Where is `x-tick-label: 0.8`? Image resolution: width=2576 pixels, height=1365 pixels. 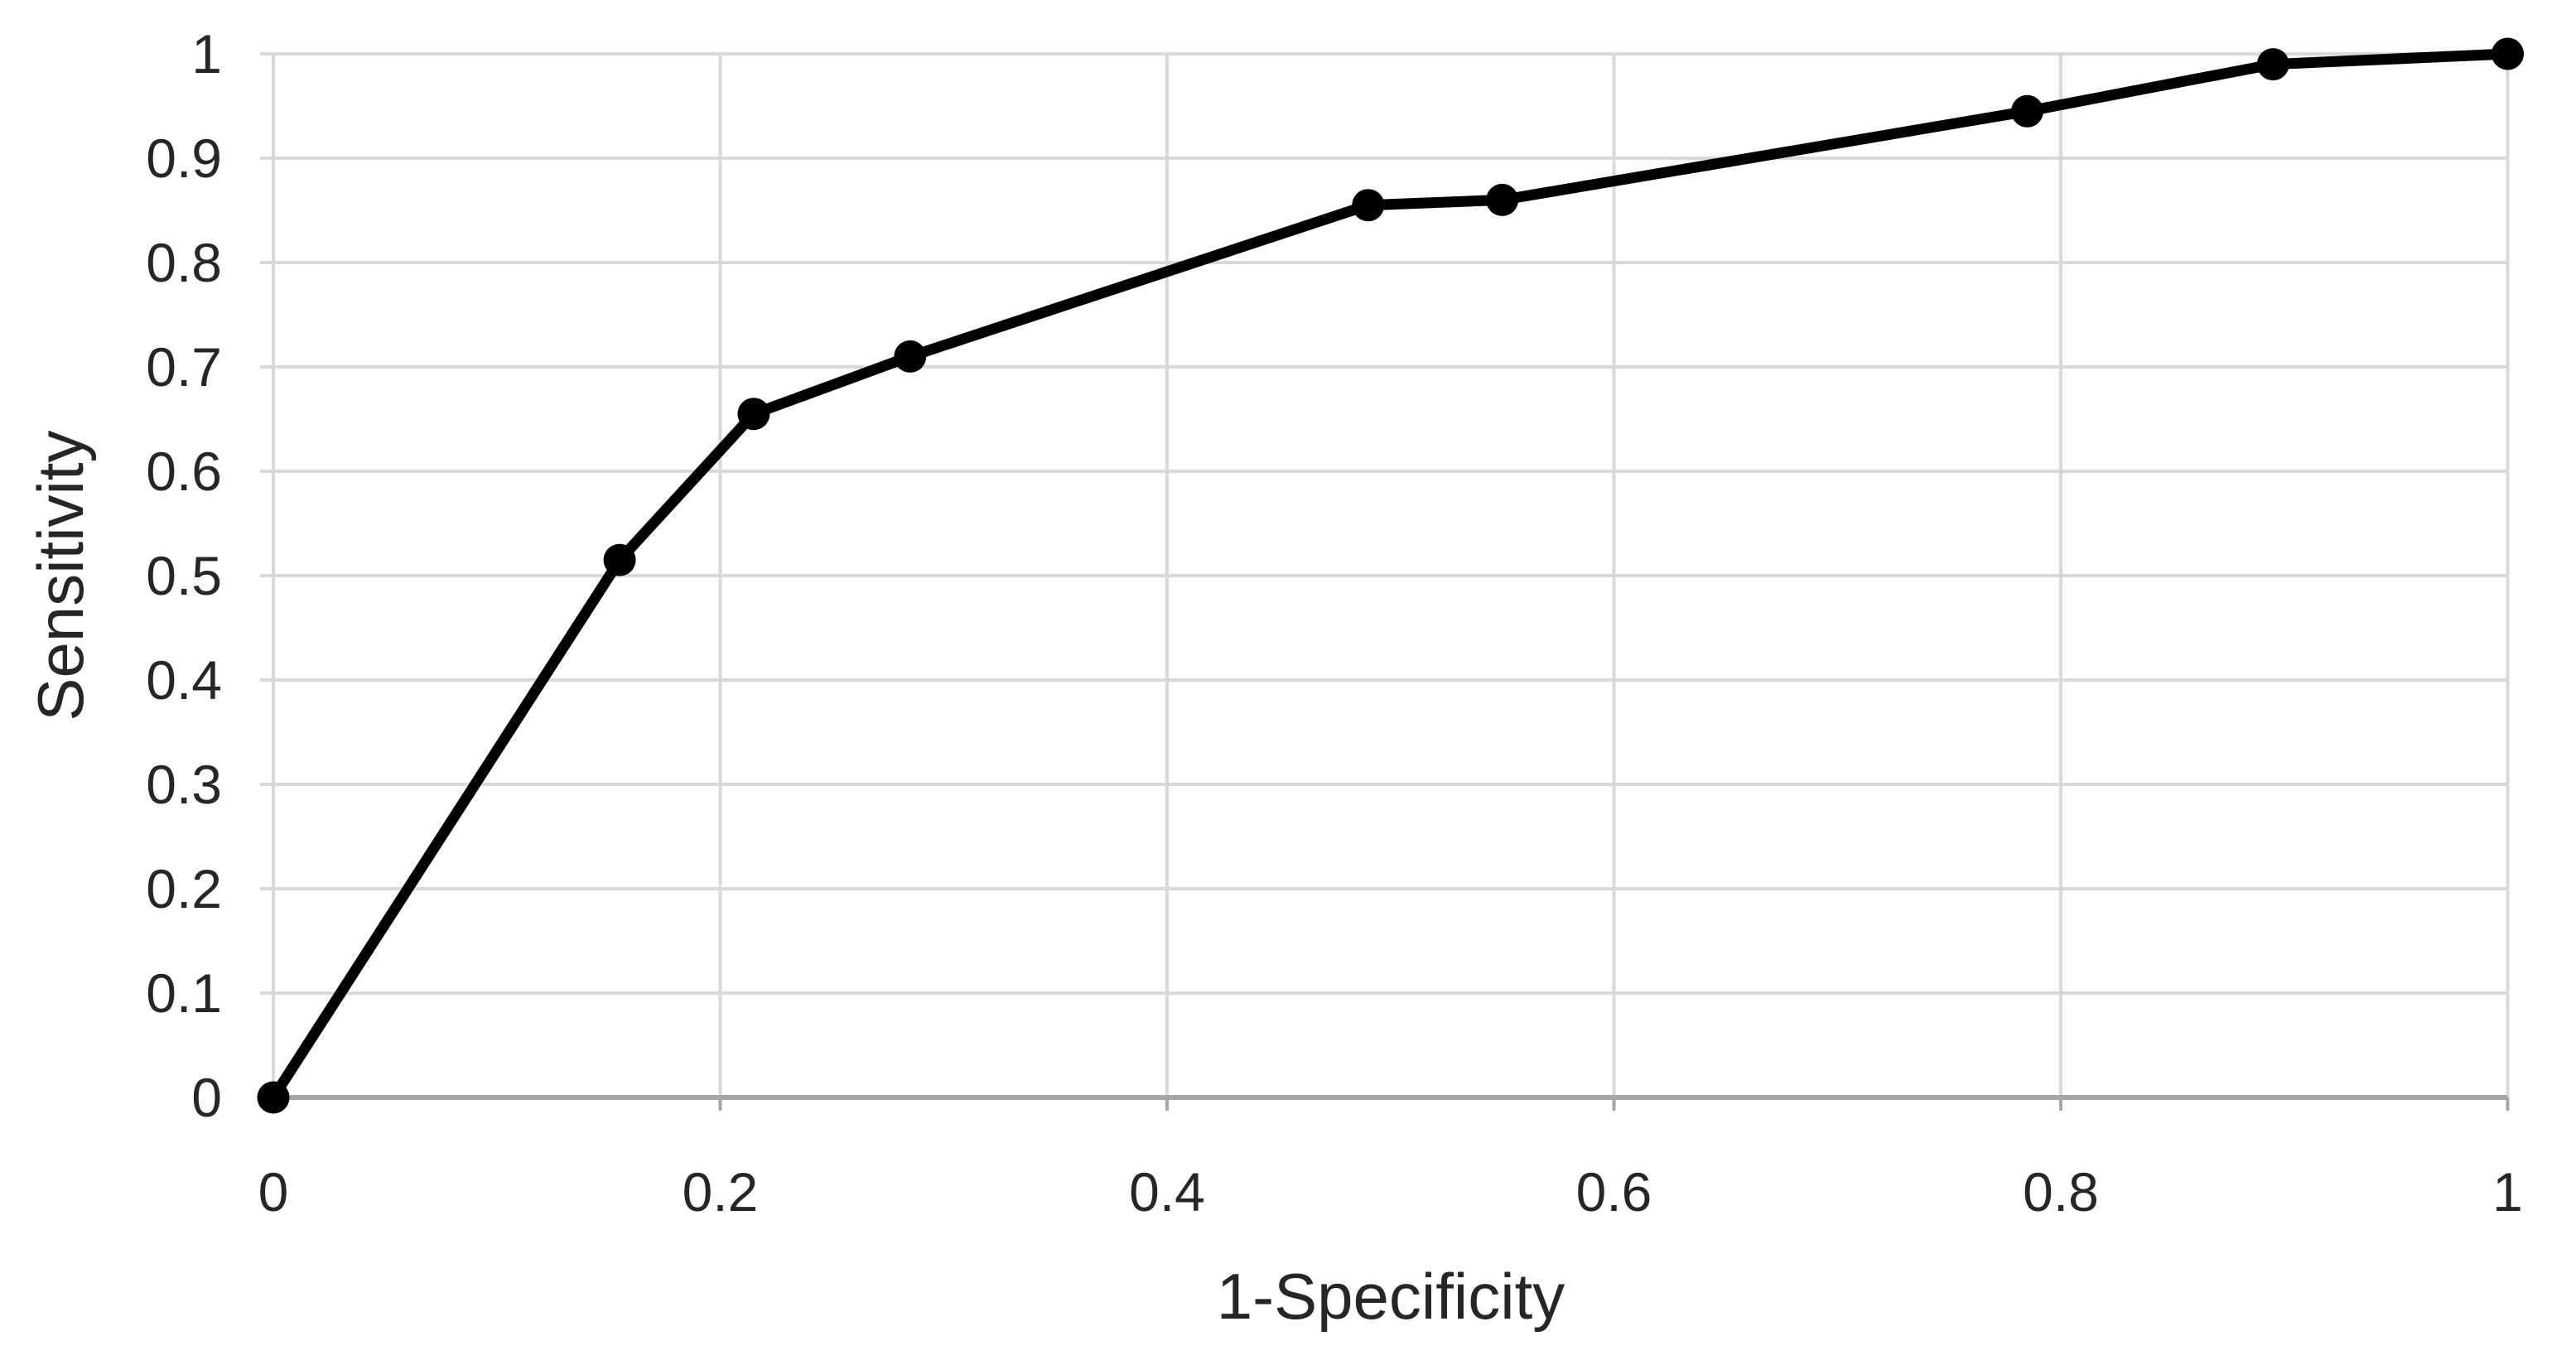 x-tick-label: 0.8 is located at coordinates (2061, 1192).